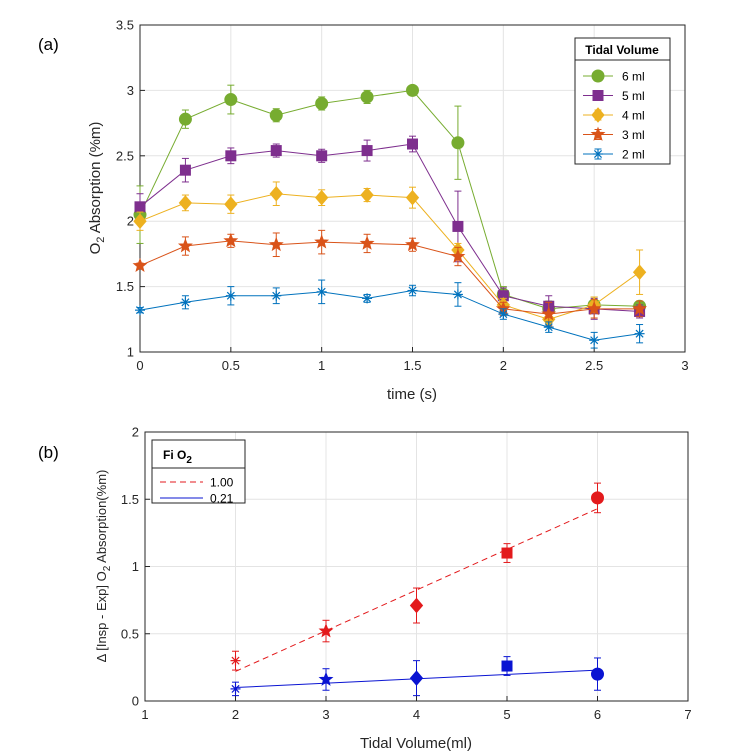 The width and height of the screenshot is (756, 756). I want to click on panel-a-x-tick-label: 2, so click(503, 365).